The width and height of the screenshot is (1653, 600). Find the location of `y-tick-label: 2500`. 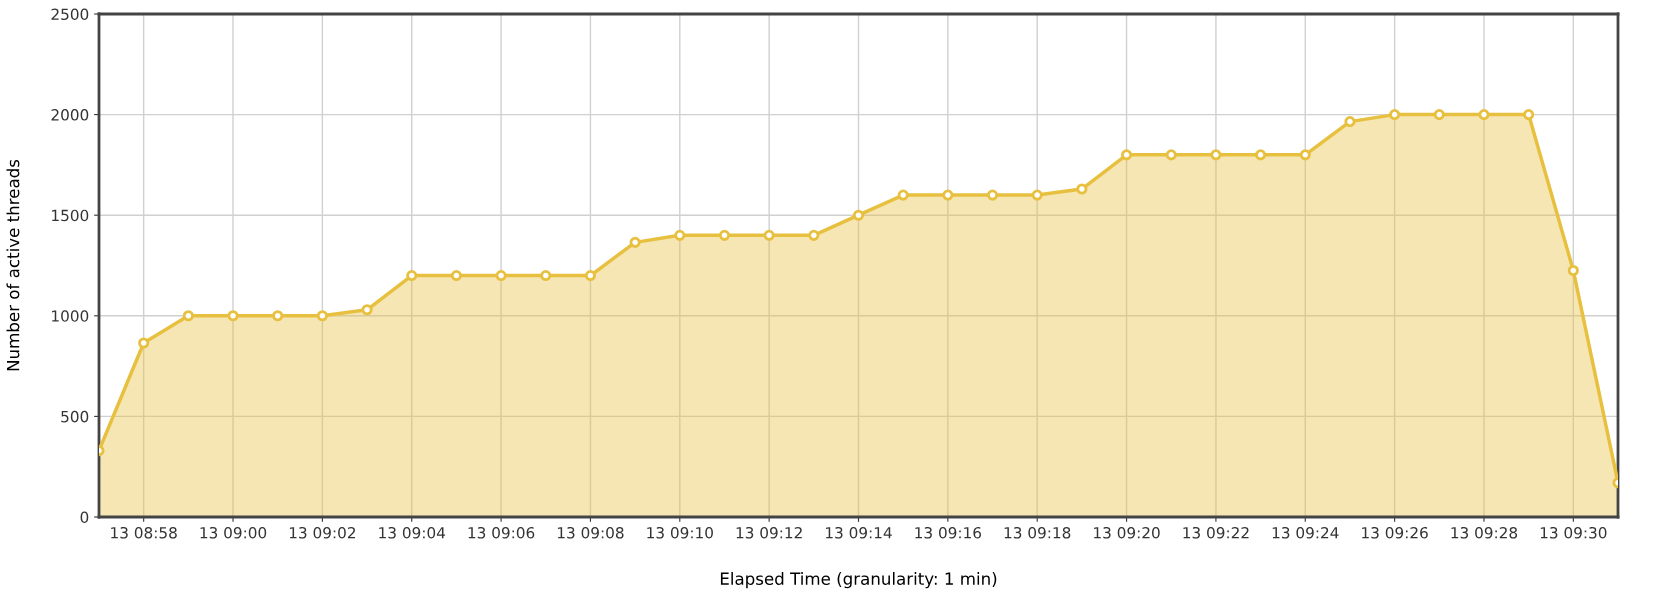

y-tick-label: 2500 is located at coordinates (70, 14).